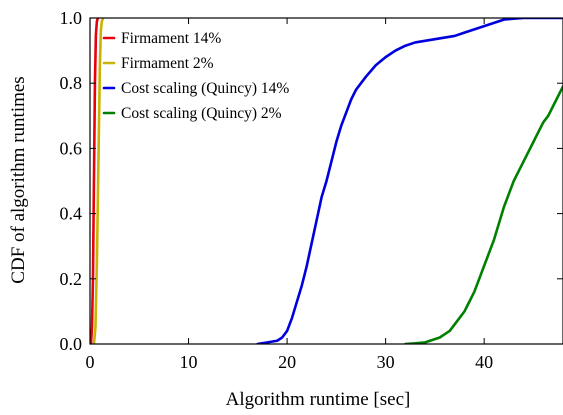 This screenshot has width=563, height=415. What do you see at coordinates (287, 362) in the screenshot?
I see `x-tick-label: 20` at bounding box center [287, 362].